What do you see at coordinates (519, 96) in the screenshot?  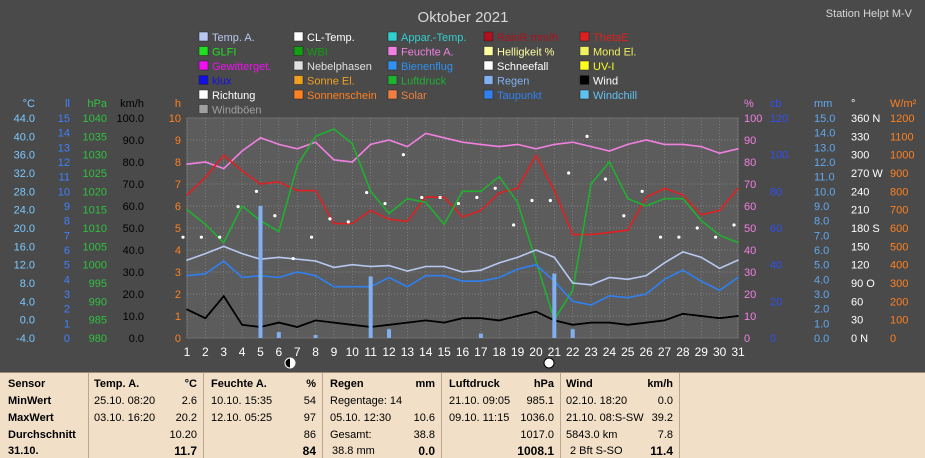 I see `legend-label: Taupunkt` at bounding box center [519, 96].